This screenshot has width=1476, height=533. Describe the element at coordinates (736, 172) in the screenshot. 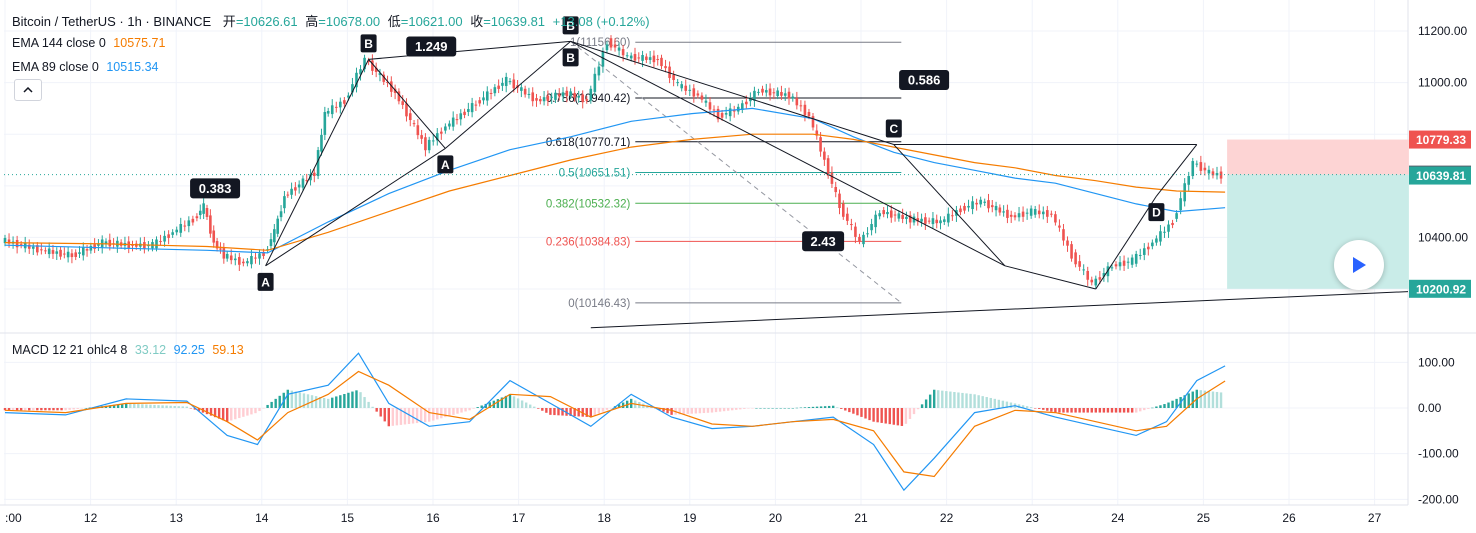

I see `fib-trend-dashed-line` at that location.